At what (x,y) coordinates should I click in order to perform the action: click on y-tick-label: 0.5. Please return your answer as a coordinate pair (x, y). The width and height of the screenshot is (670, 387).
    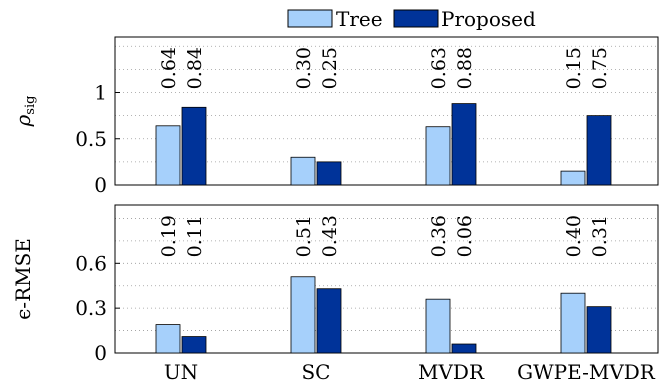
    Looking at the image, I should click on (91, 139).